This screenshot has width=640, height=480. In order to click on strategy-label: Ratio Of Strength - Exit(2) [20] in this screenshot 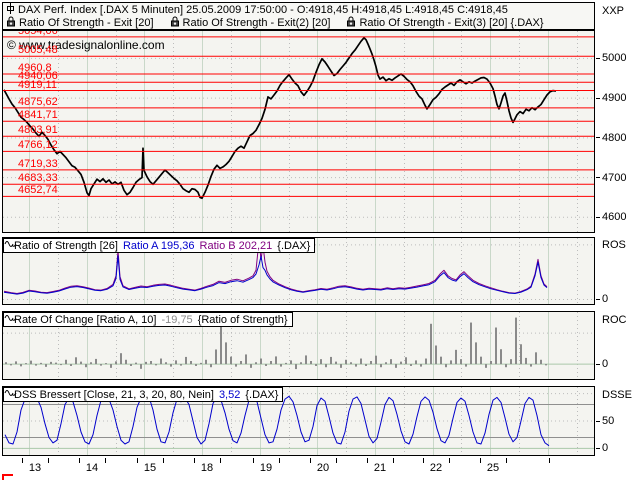, I will do `click(256, 22)`.